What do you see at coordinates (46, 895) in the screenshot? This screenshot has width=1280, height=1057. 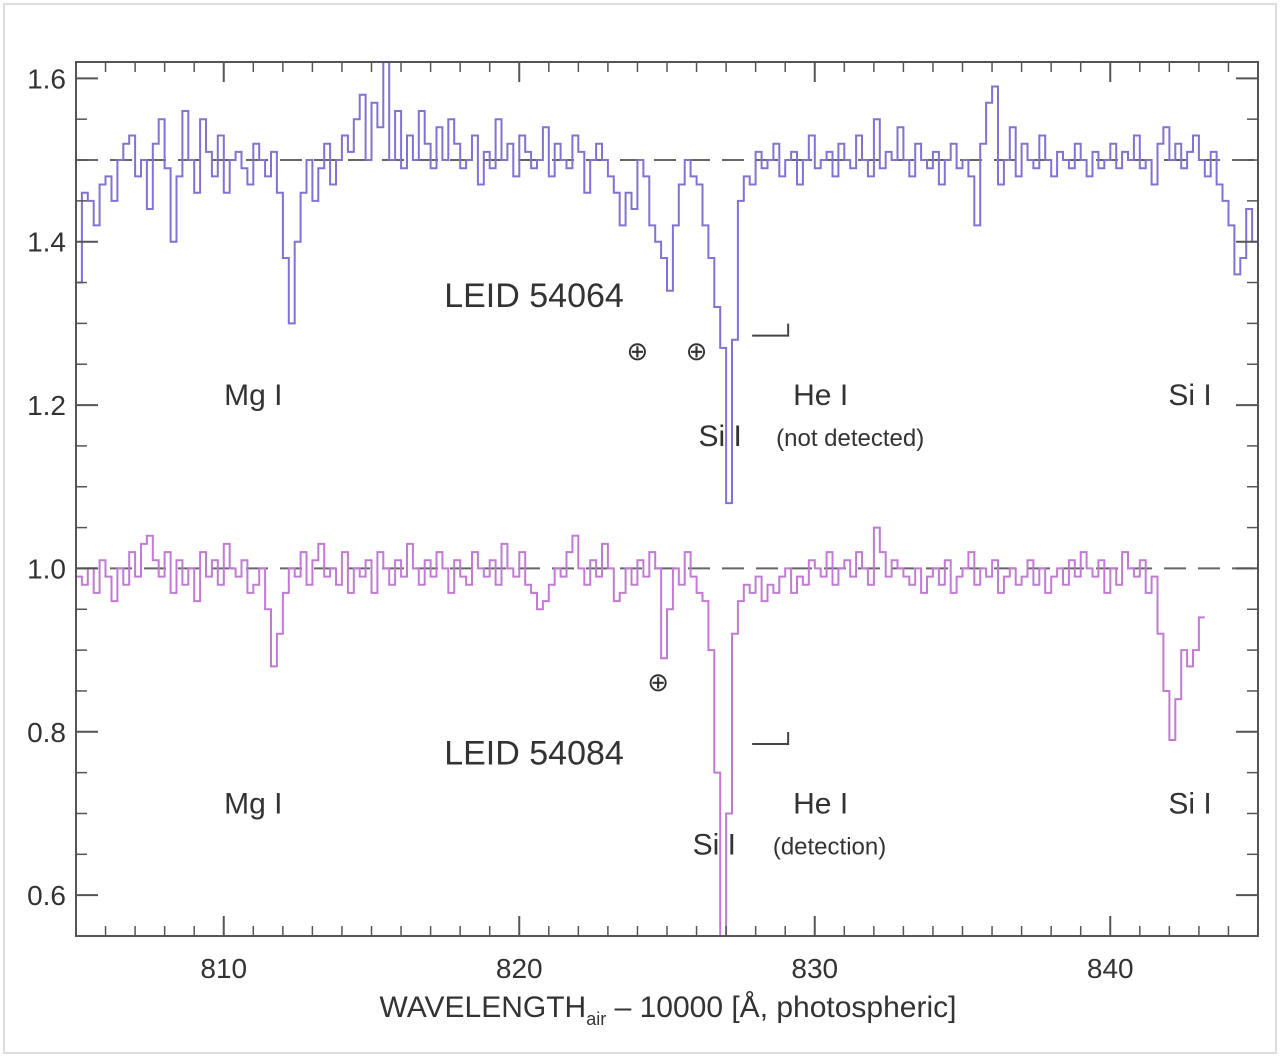 I see `y-tick-label: 0.6` at bounding box center [46, 895].